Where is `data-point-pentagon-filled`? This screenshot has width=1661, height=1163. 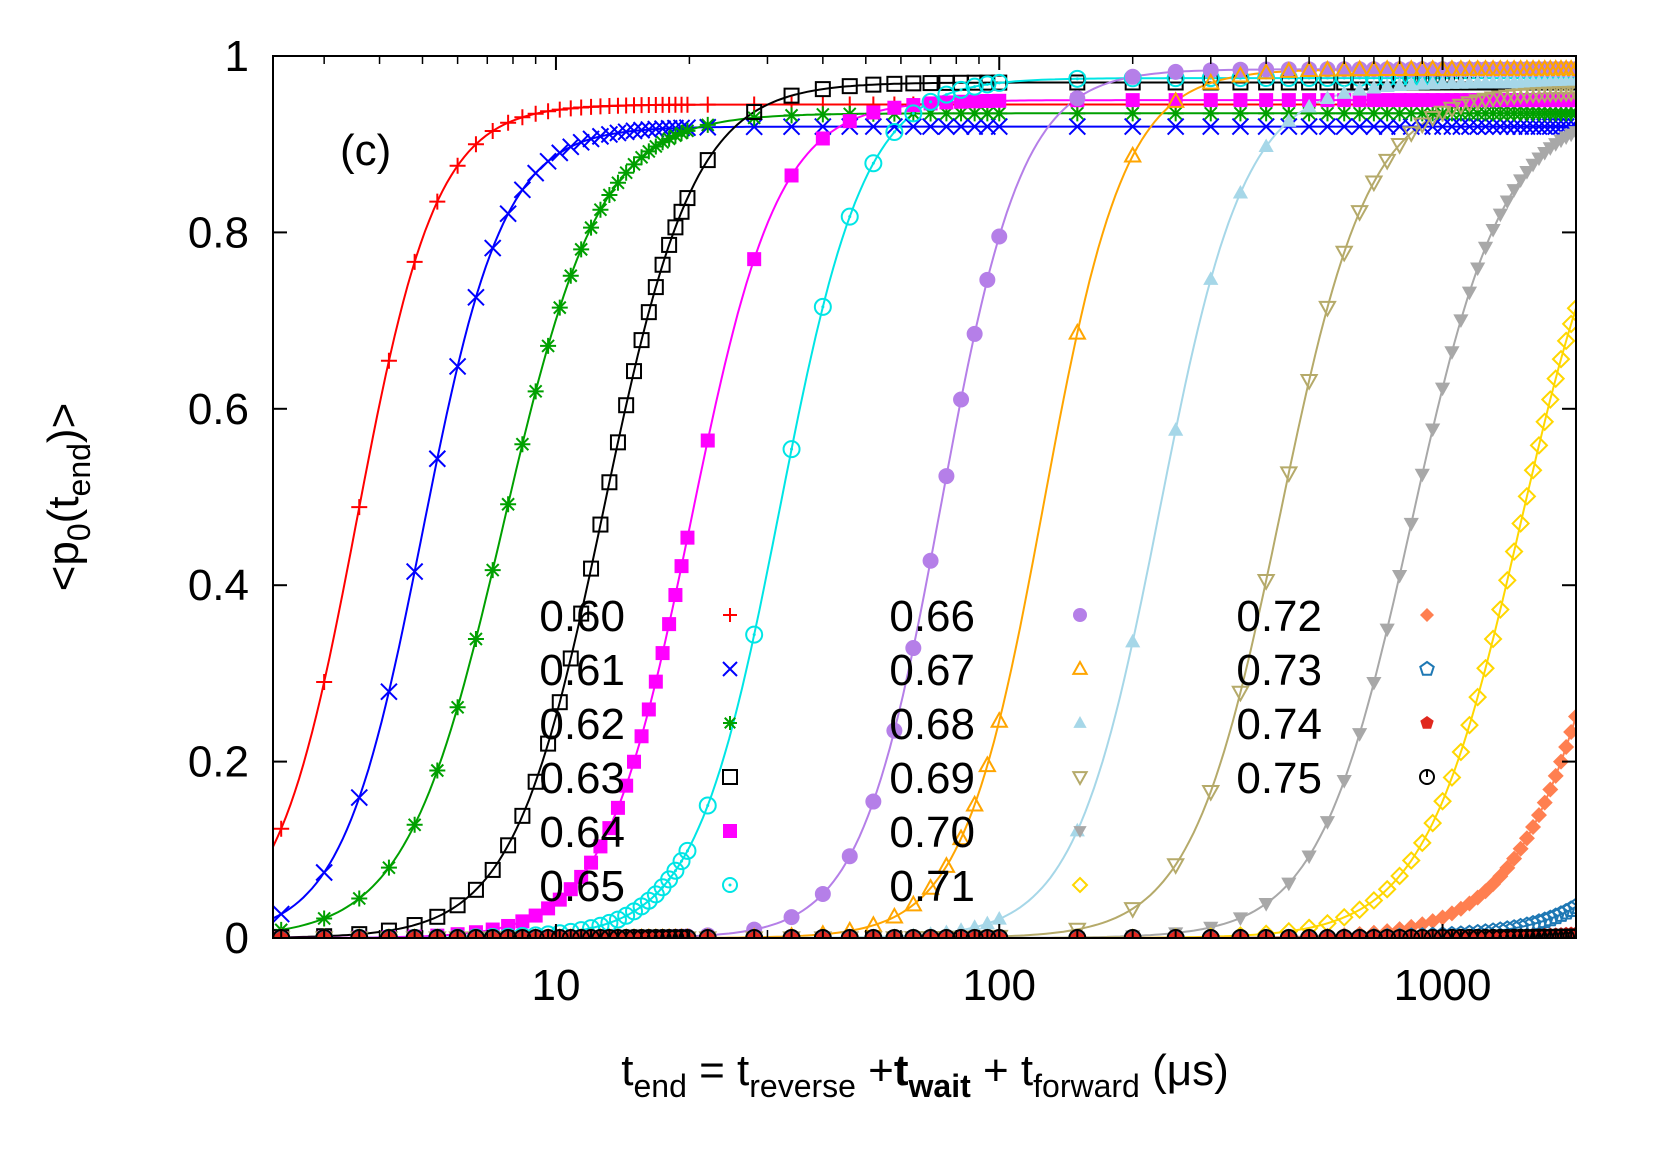 data-point-pentagon-filled is located at coordinates (1427, 722).